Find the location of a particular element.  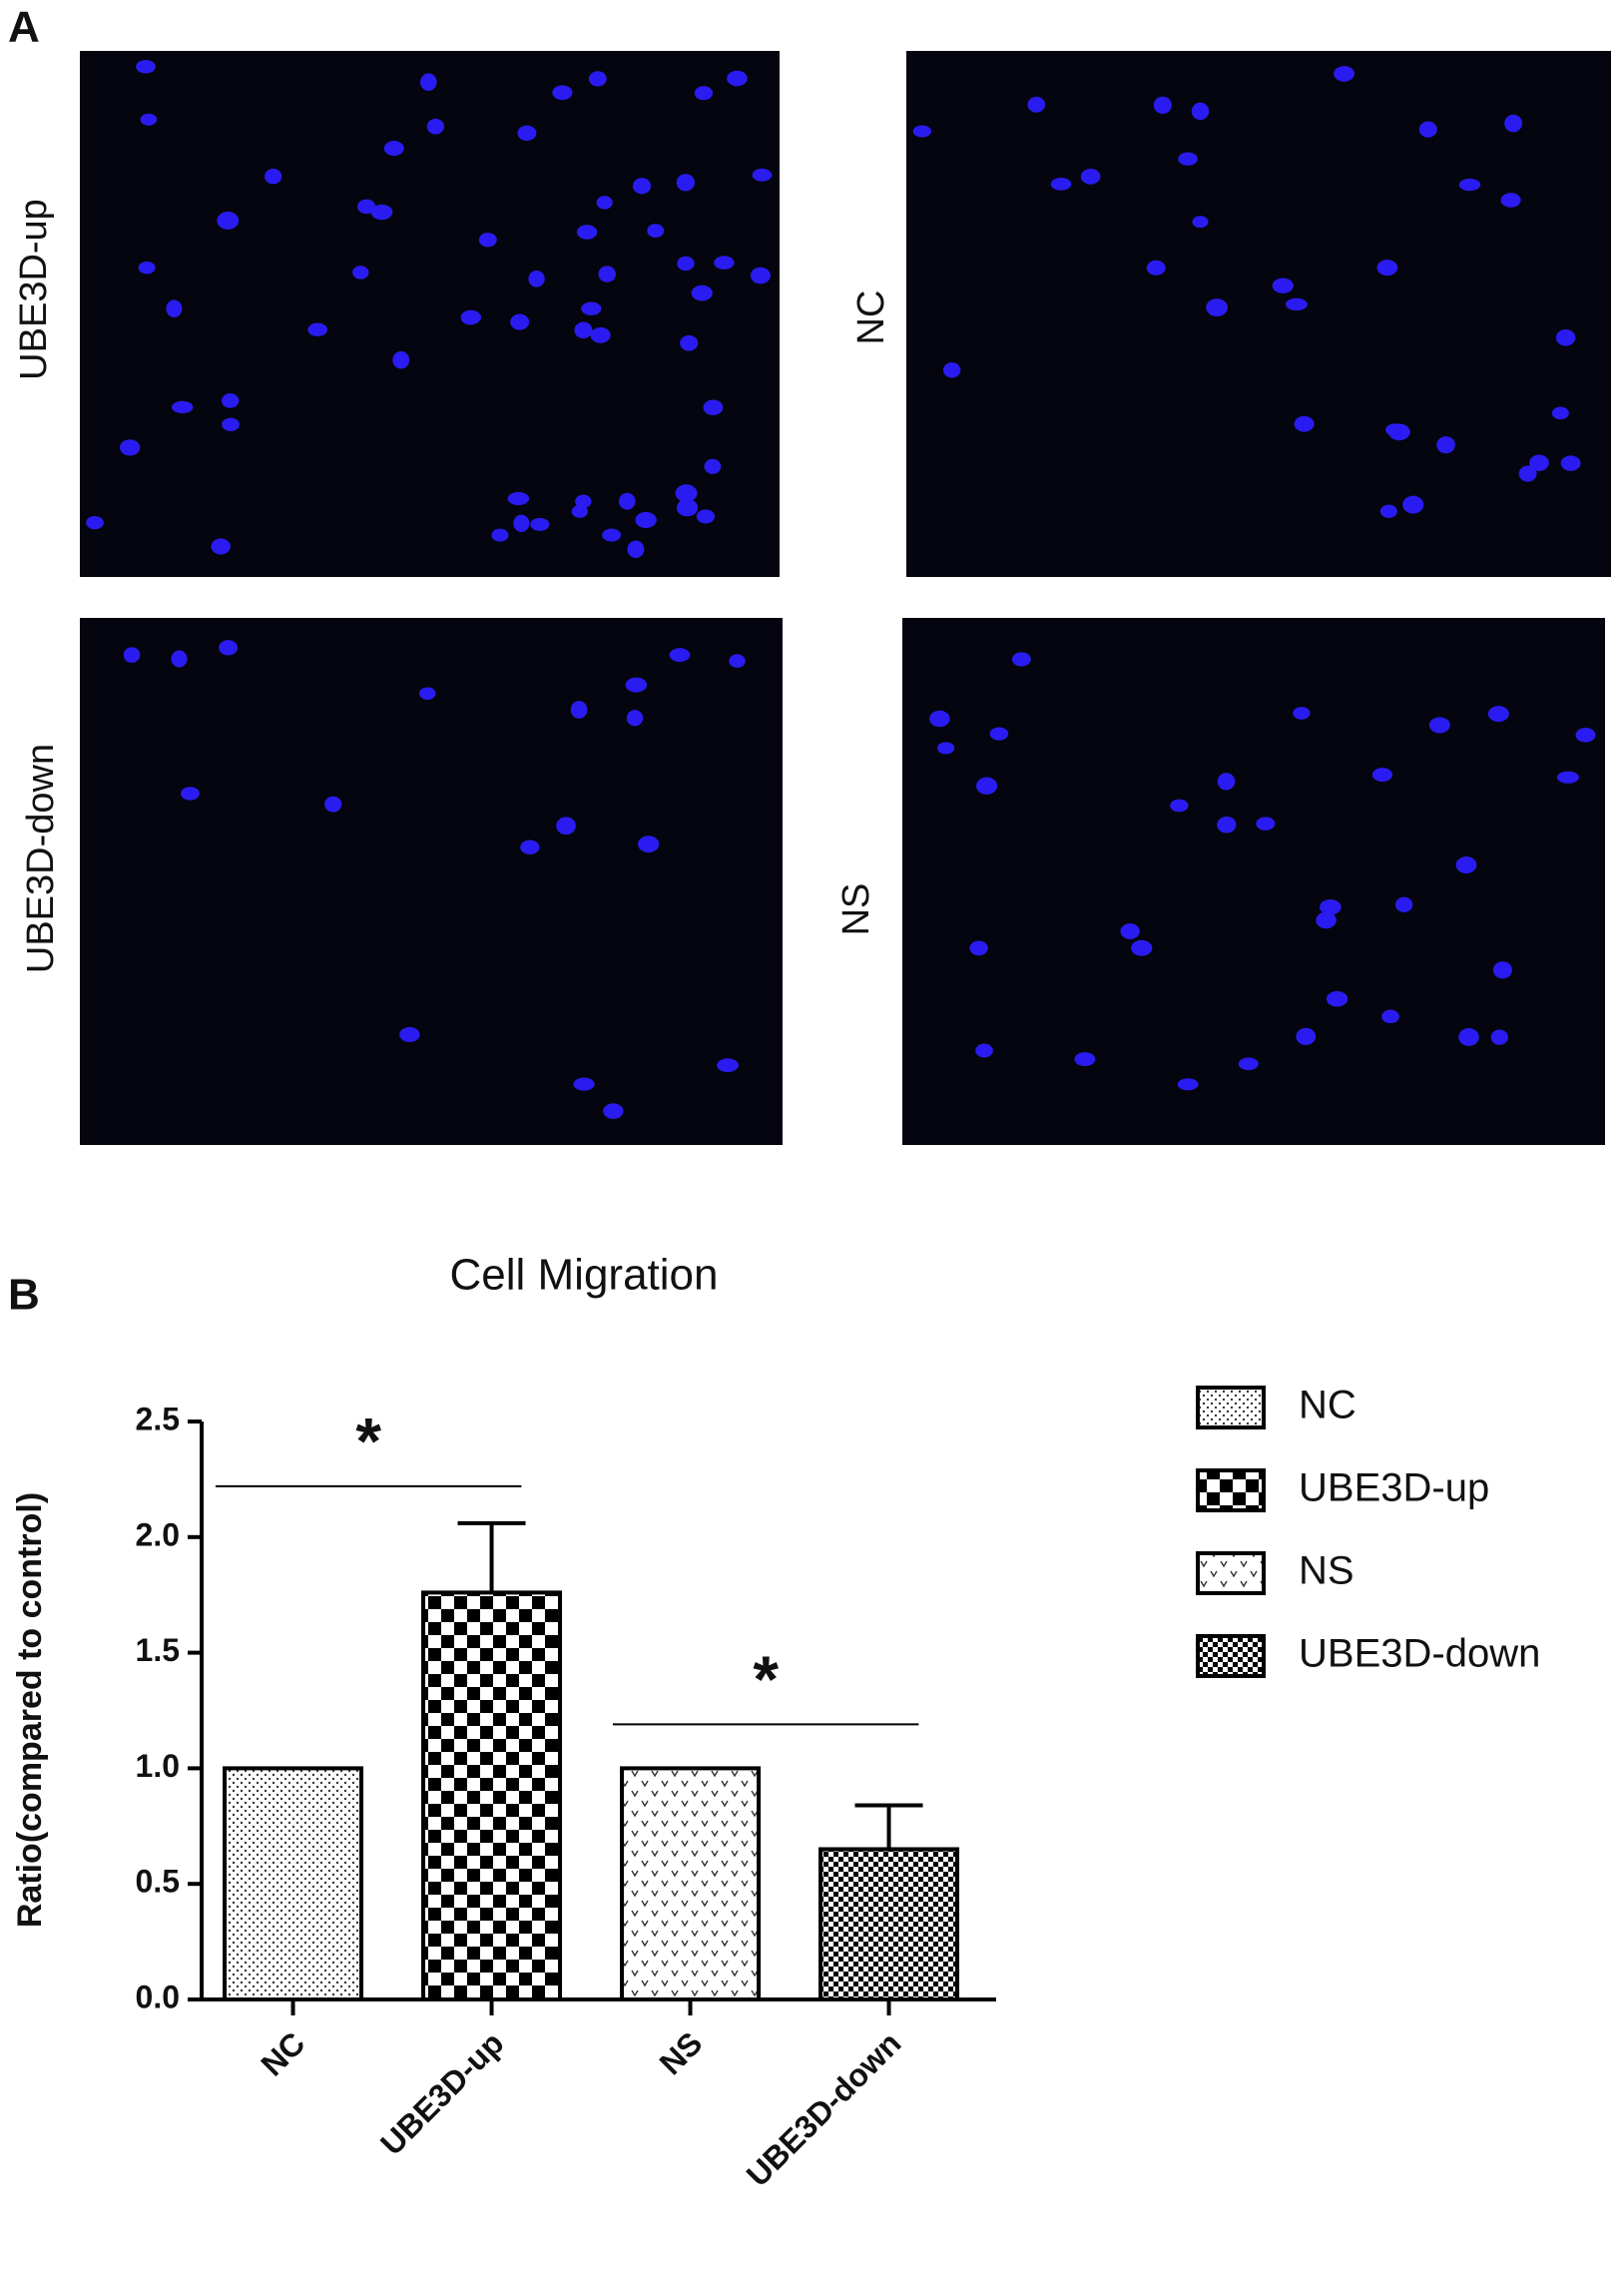

y-tick-label: 0.5 is located at coordinates (158, 1882).